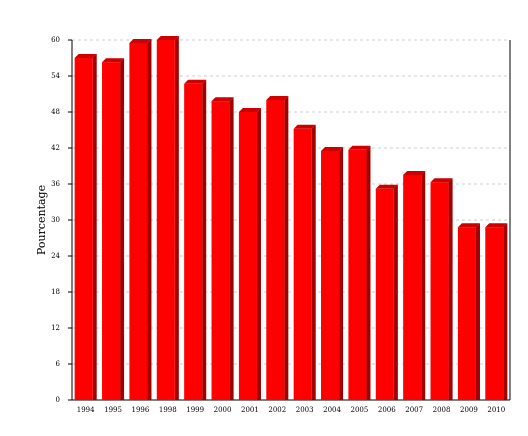 Image resolution: width=528 pixels, height=436 pixels. I want to click on x-tick-label: 1999, so click(195, 410).